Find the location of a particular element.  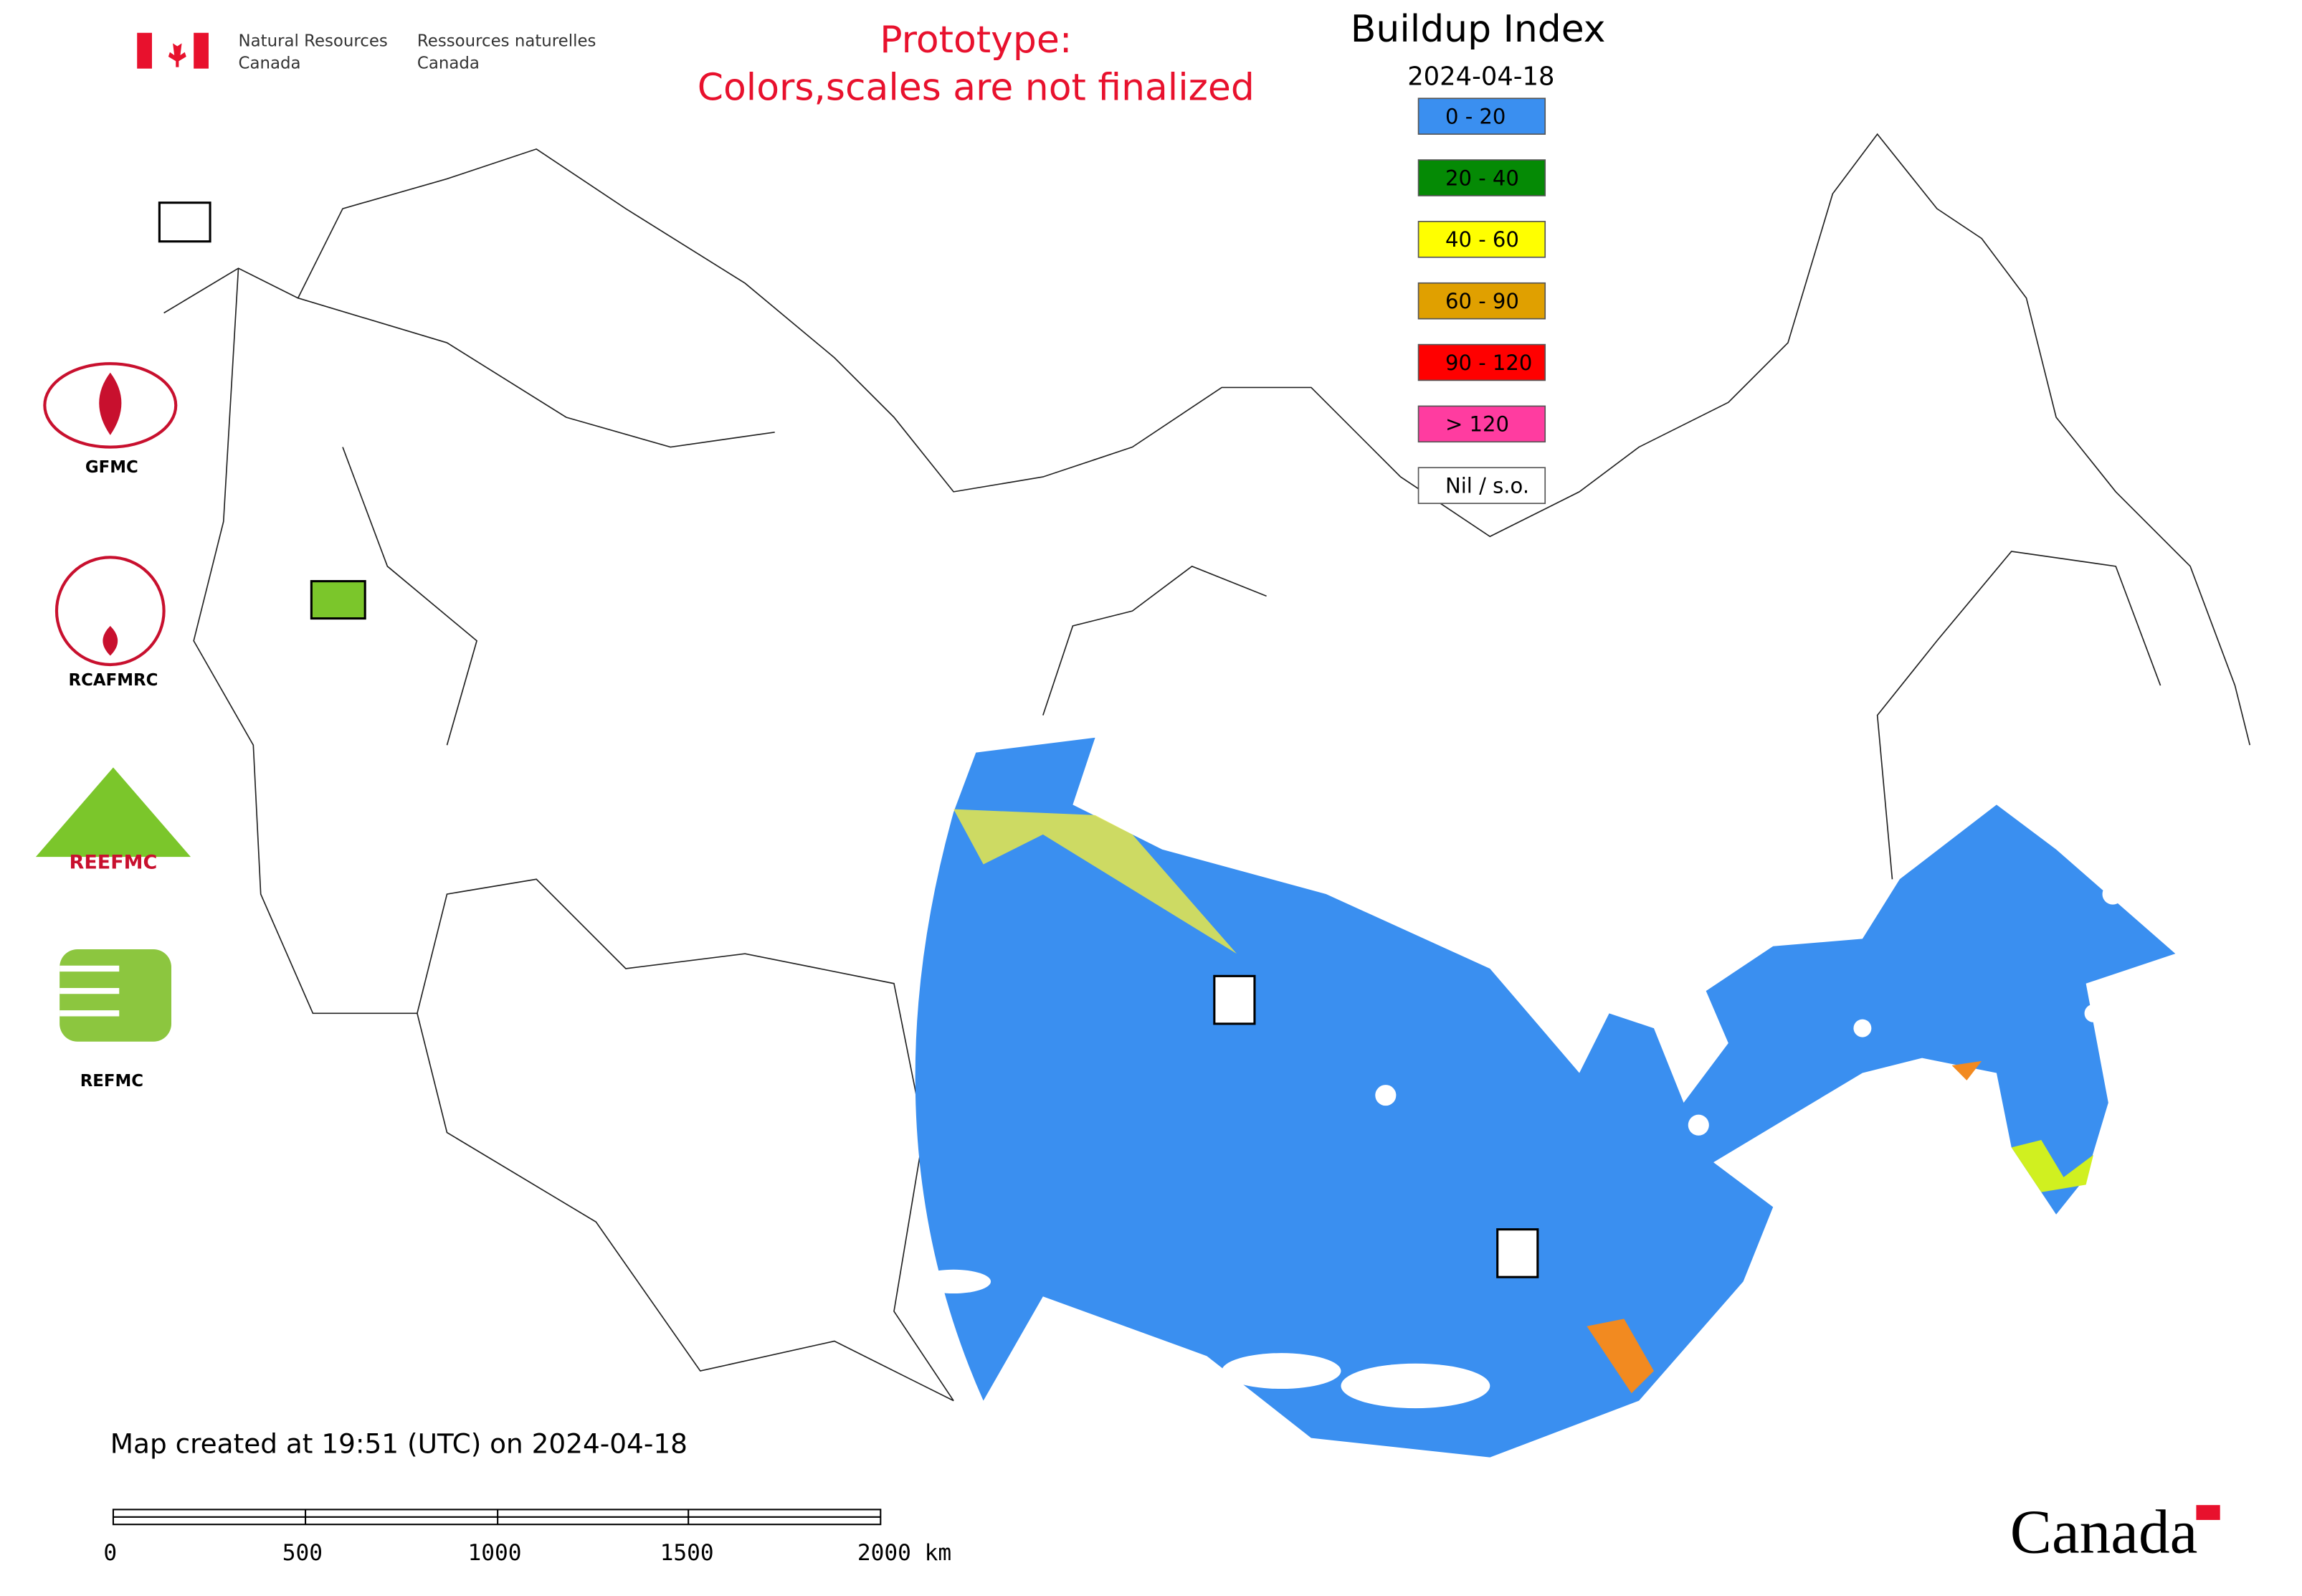

legend-label: 20 - 40 is located at coordinates (1482, 178).